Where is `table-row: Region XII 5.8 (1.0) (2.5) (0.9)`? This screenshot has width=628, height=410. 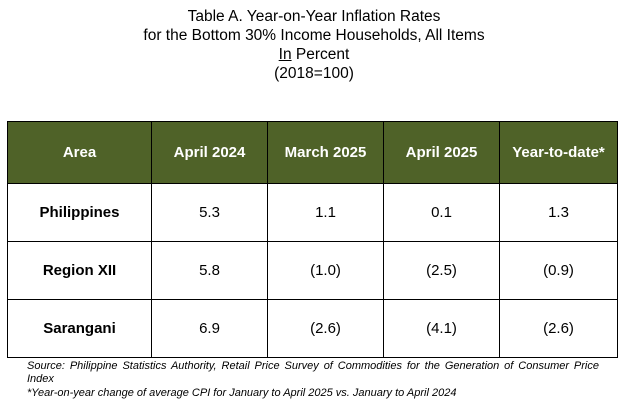
table-row: Region XII 5.8 (1.0) (2.5) (0.9) is located at coordinates (312, 270).